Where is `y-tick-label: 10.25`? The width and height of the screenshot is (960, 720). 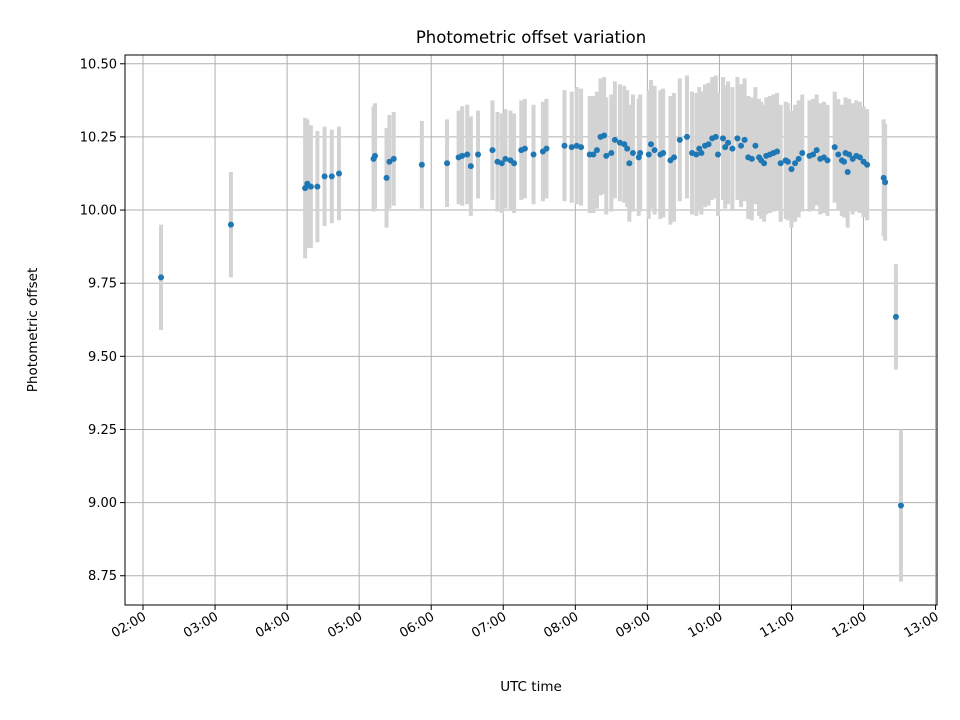
y-tick-label: 10.25 is located at coordinates (98, 137).